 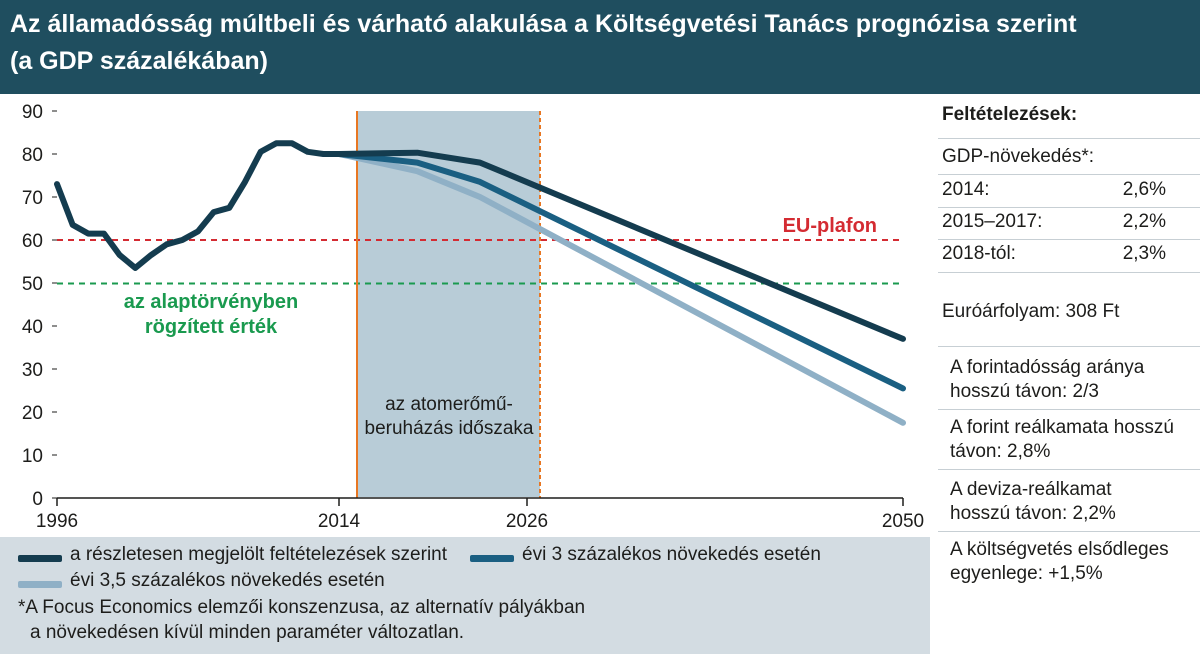 I want to click on gdp-row-value: 2,3%, so click(x=1144, y=253).